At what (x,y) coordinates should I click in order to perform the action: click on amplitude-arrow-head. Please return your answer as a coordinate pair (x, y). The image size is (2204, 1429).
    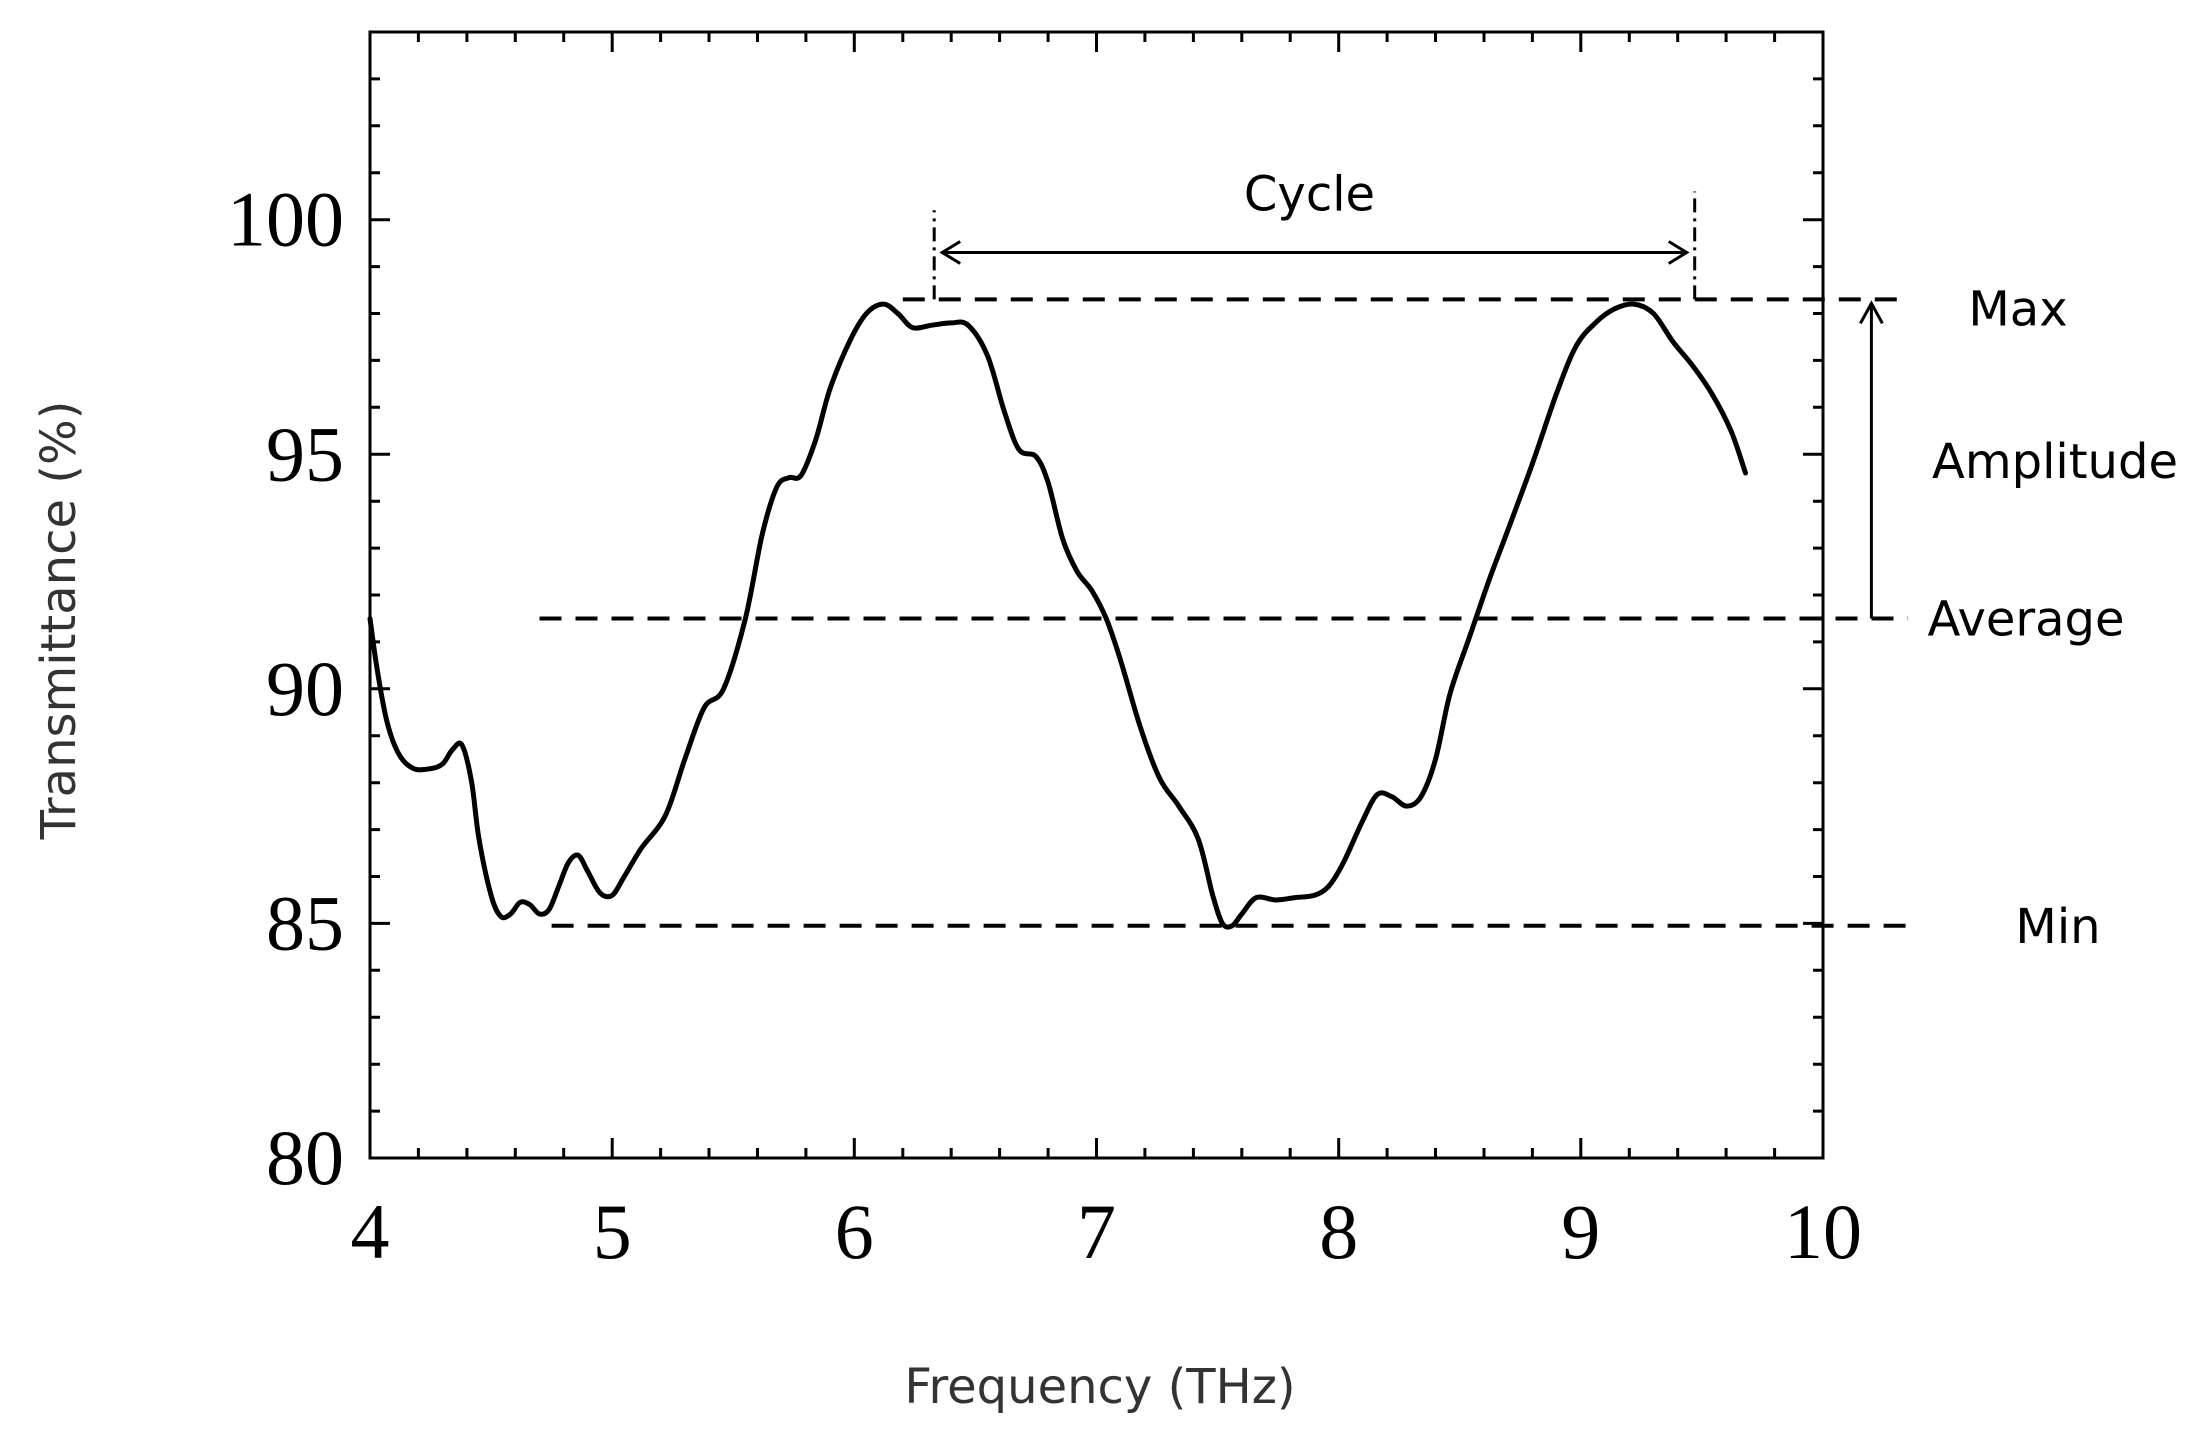
    Looking at the image, I should click on (1871, 312).